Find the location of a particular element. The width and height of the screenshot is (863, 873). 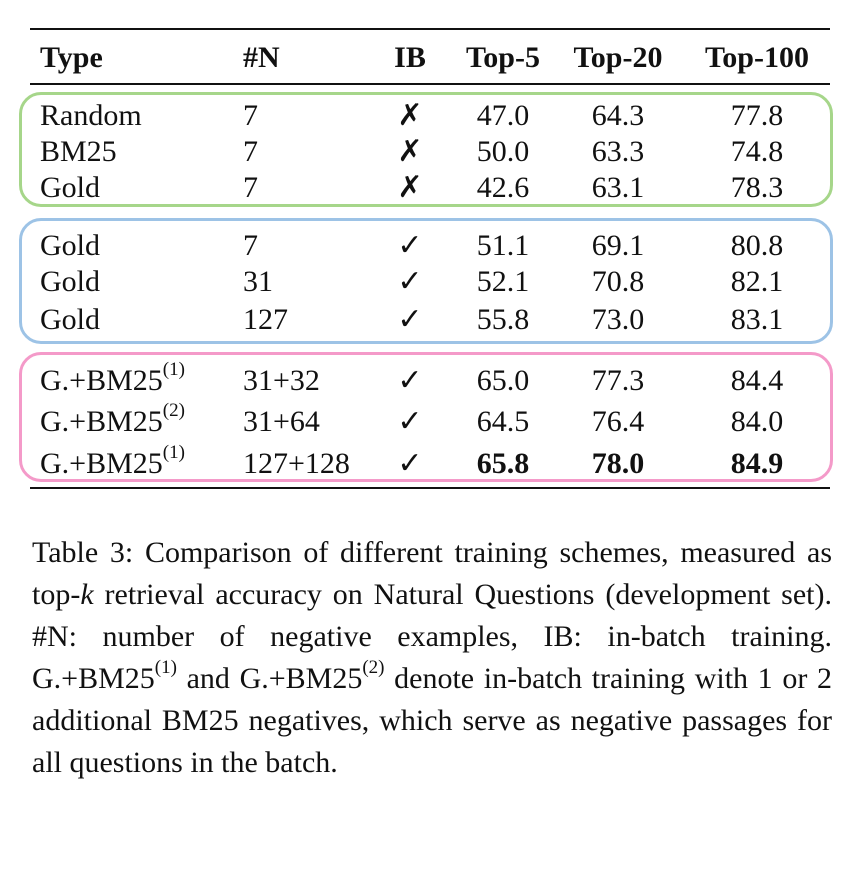

cell-top5: 65.8 is located at coordinates (503, 464).